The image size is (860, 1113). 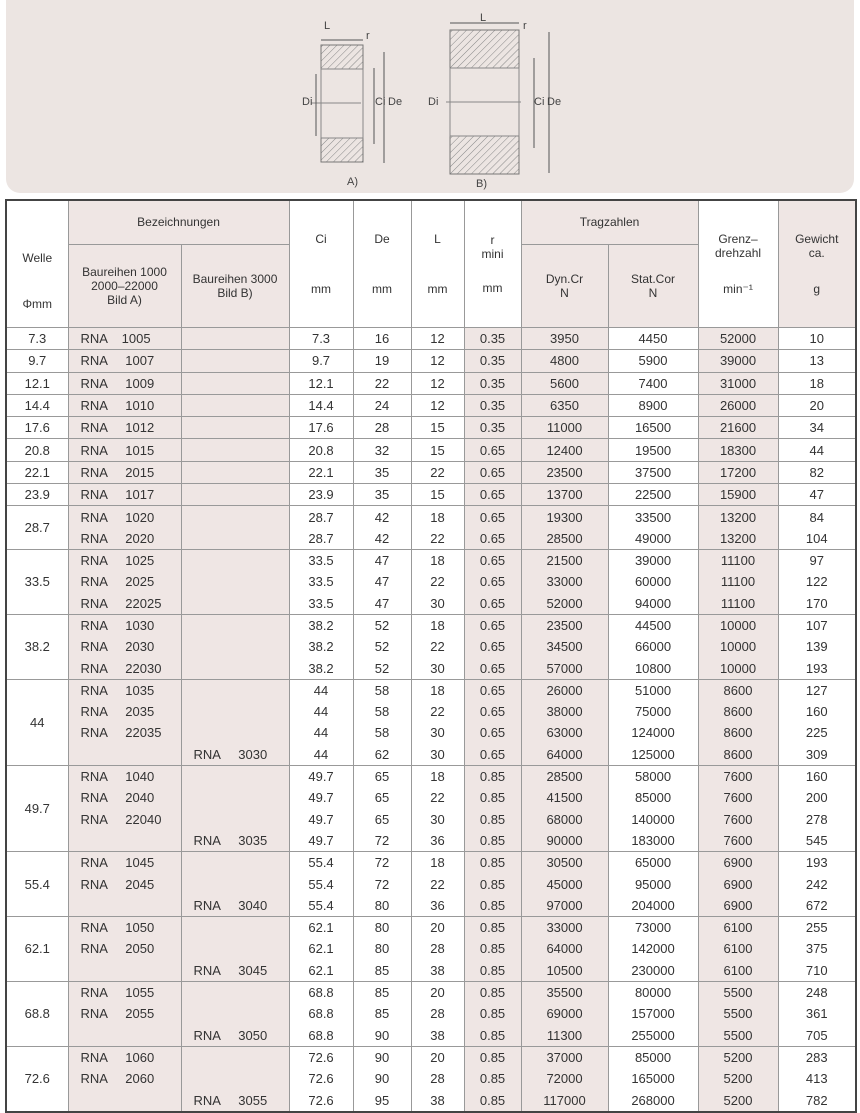 What do you see at coordinates (817, 405) in the screenshot?
I see `cell-gewicht: 20` at bounding box center [817, 405].